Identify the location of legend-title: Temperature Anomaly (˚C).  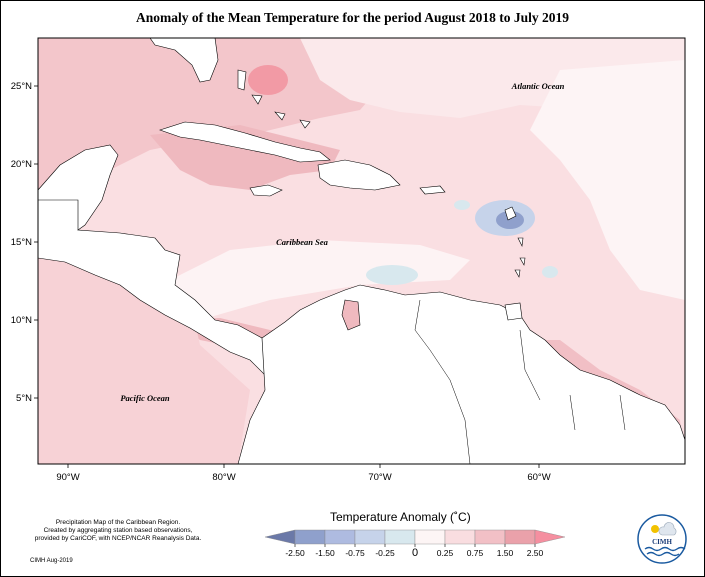
(400, 517).